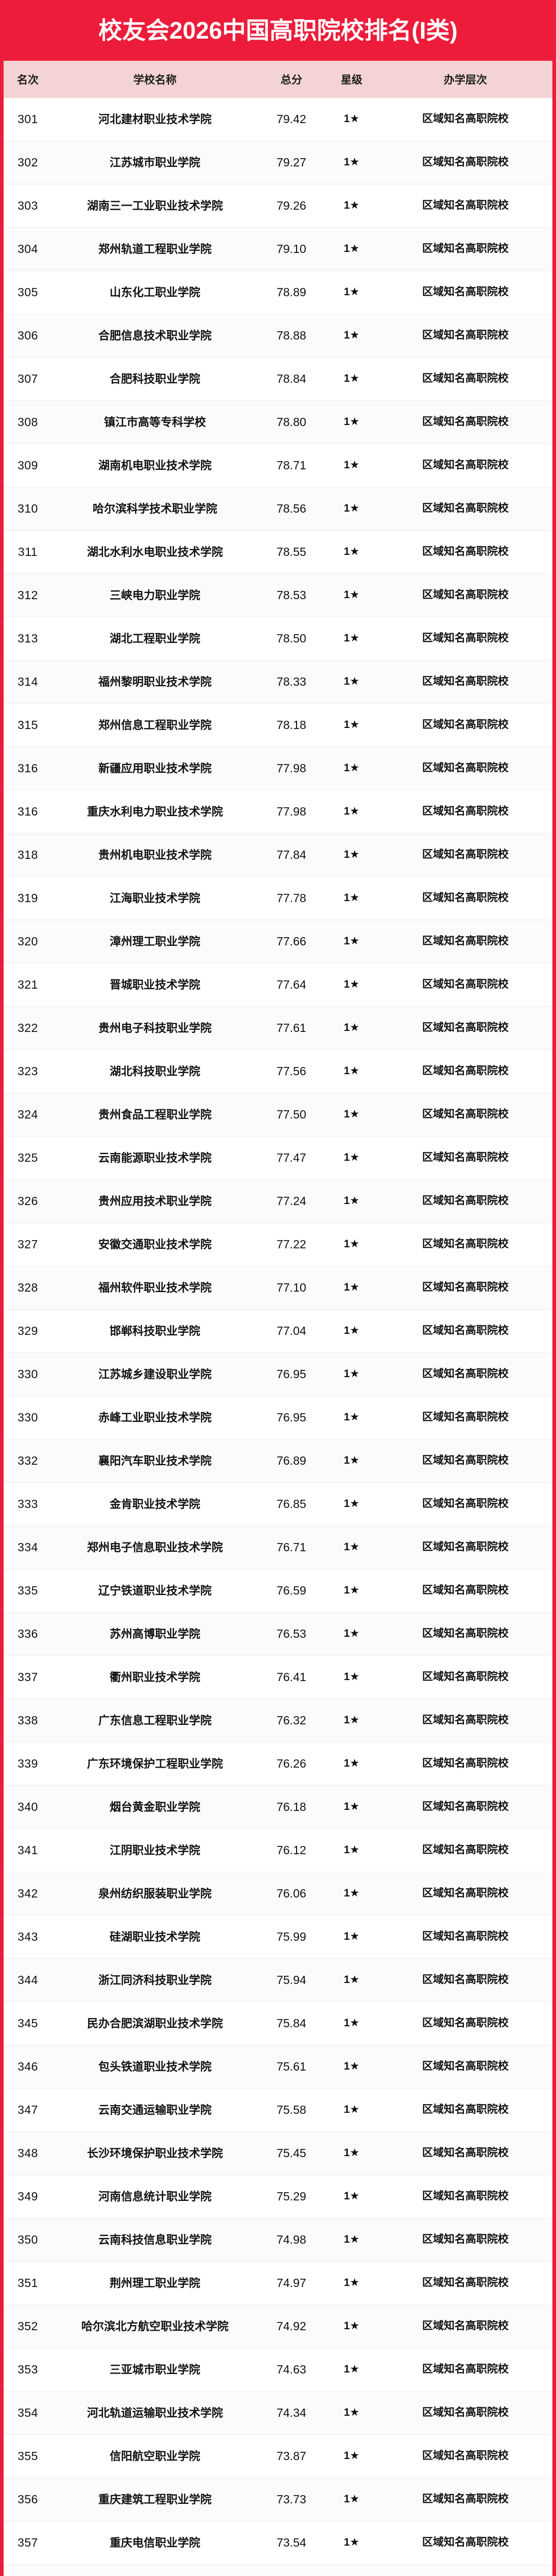 This screenshot has width=556, height=2576. Describe the element at coordinates (278, 2413) in the screenshot. I see `table-row: 354 河北轨道运输职业技术学院 74.34 1★ 区域知名高职院校` at that location.